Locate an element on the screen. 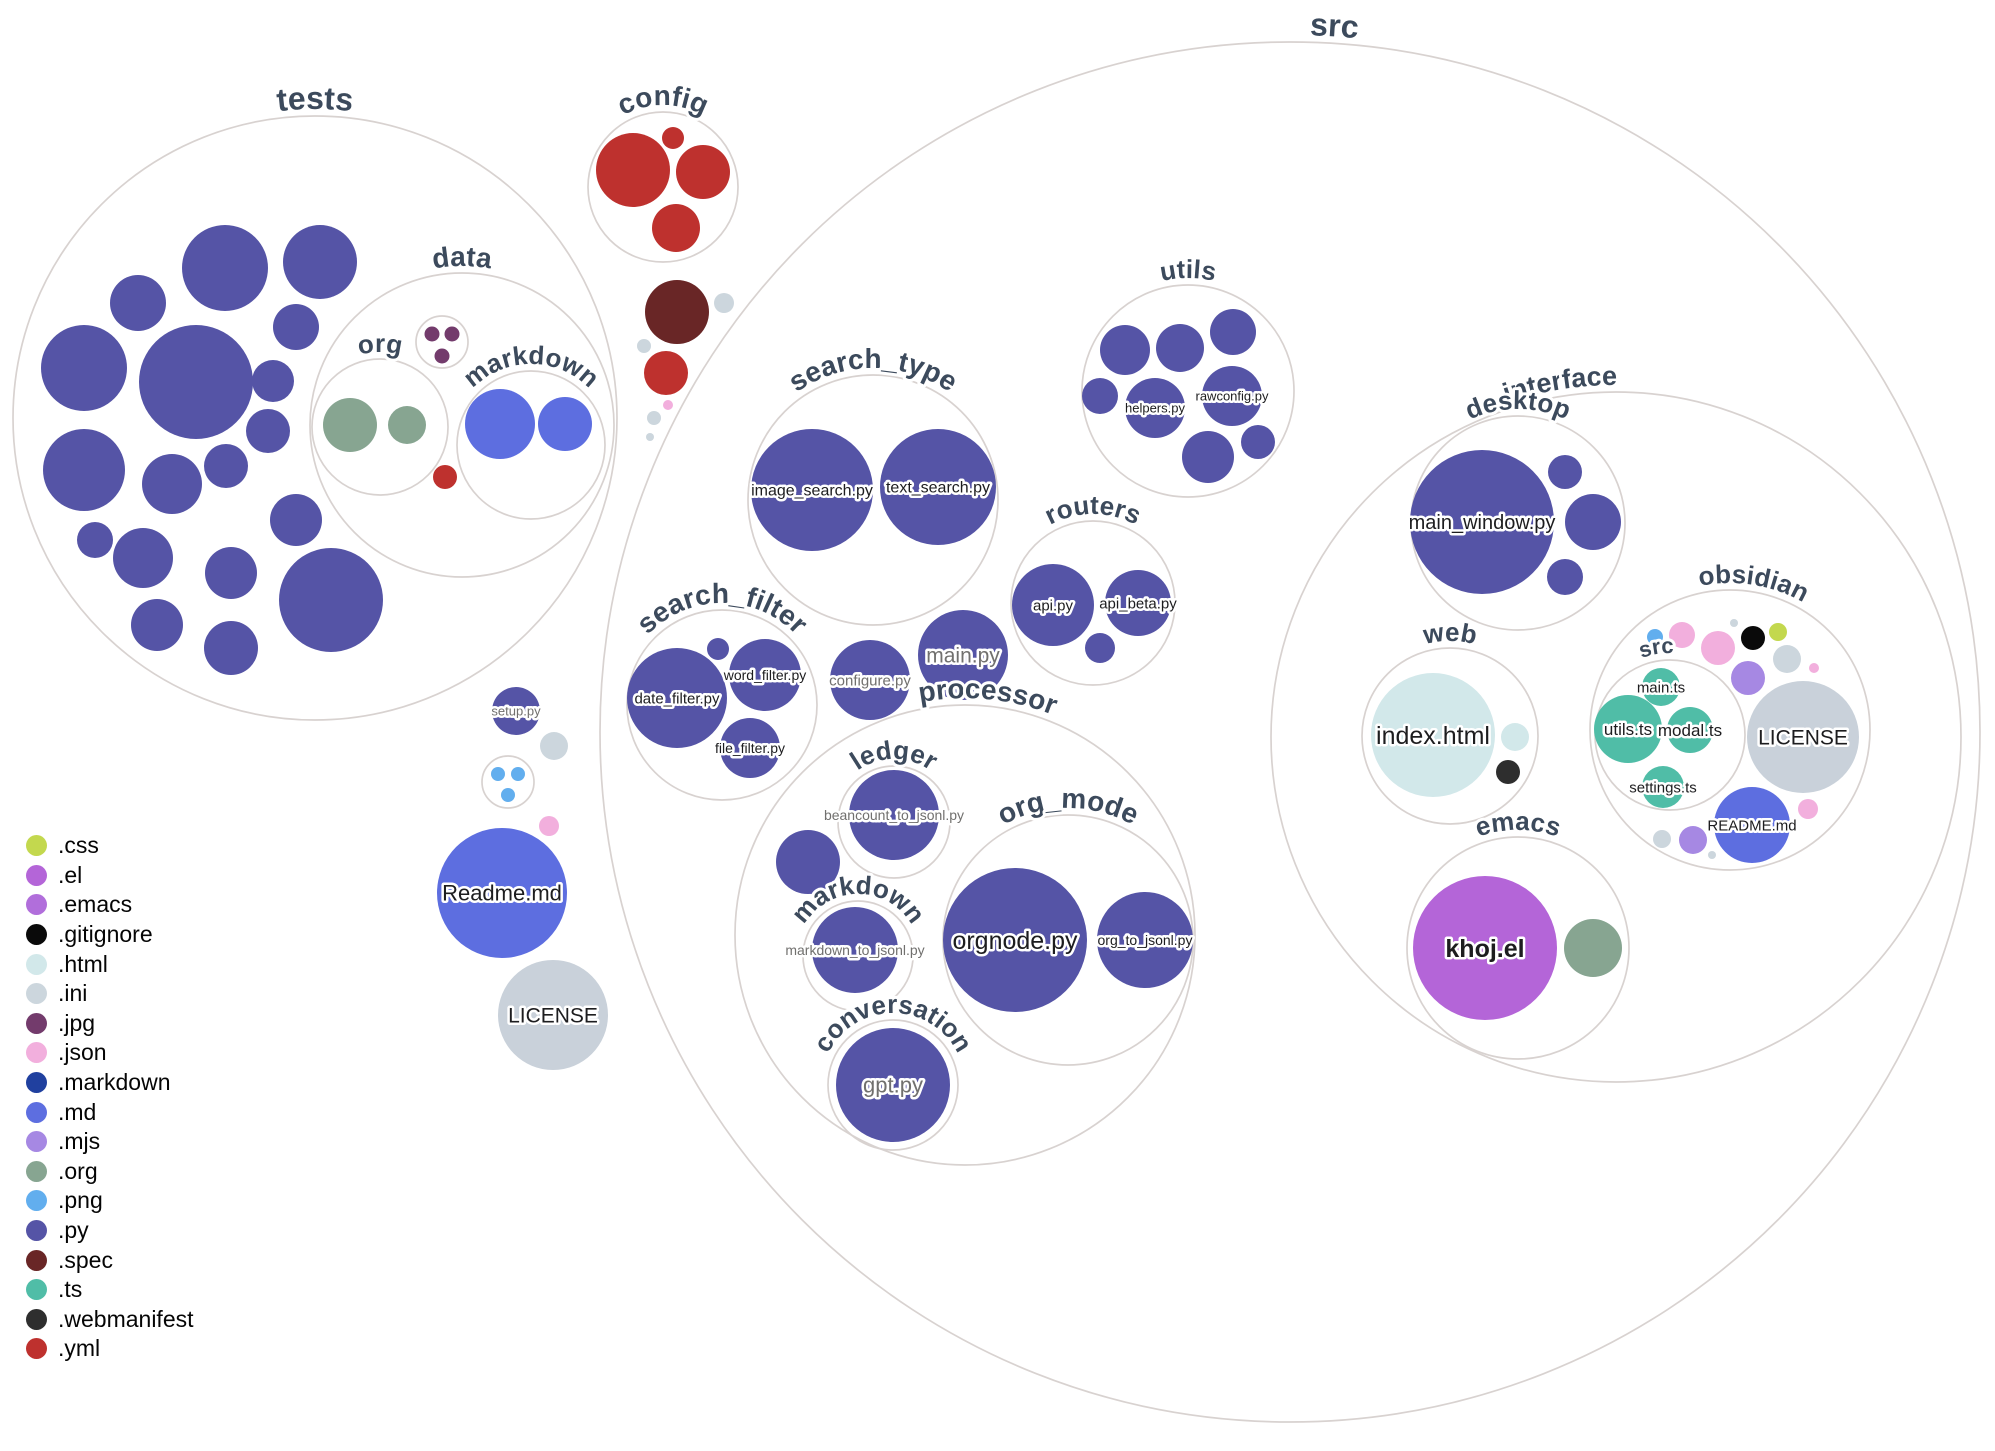 This screenshot has width=1995, height=1451. file-circle-setup.py is located at coordinates (516, 711).